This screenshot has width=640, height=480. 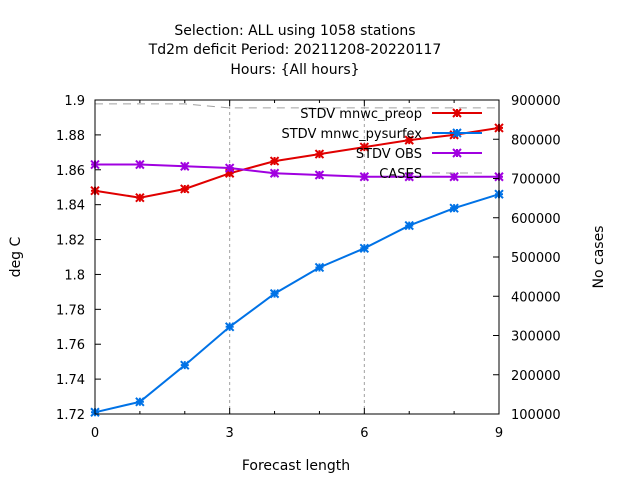 I want to click on chart-title-line-3: Hours: {All hours}, so click(x=294, y=70).